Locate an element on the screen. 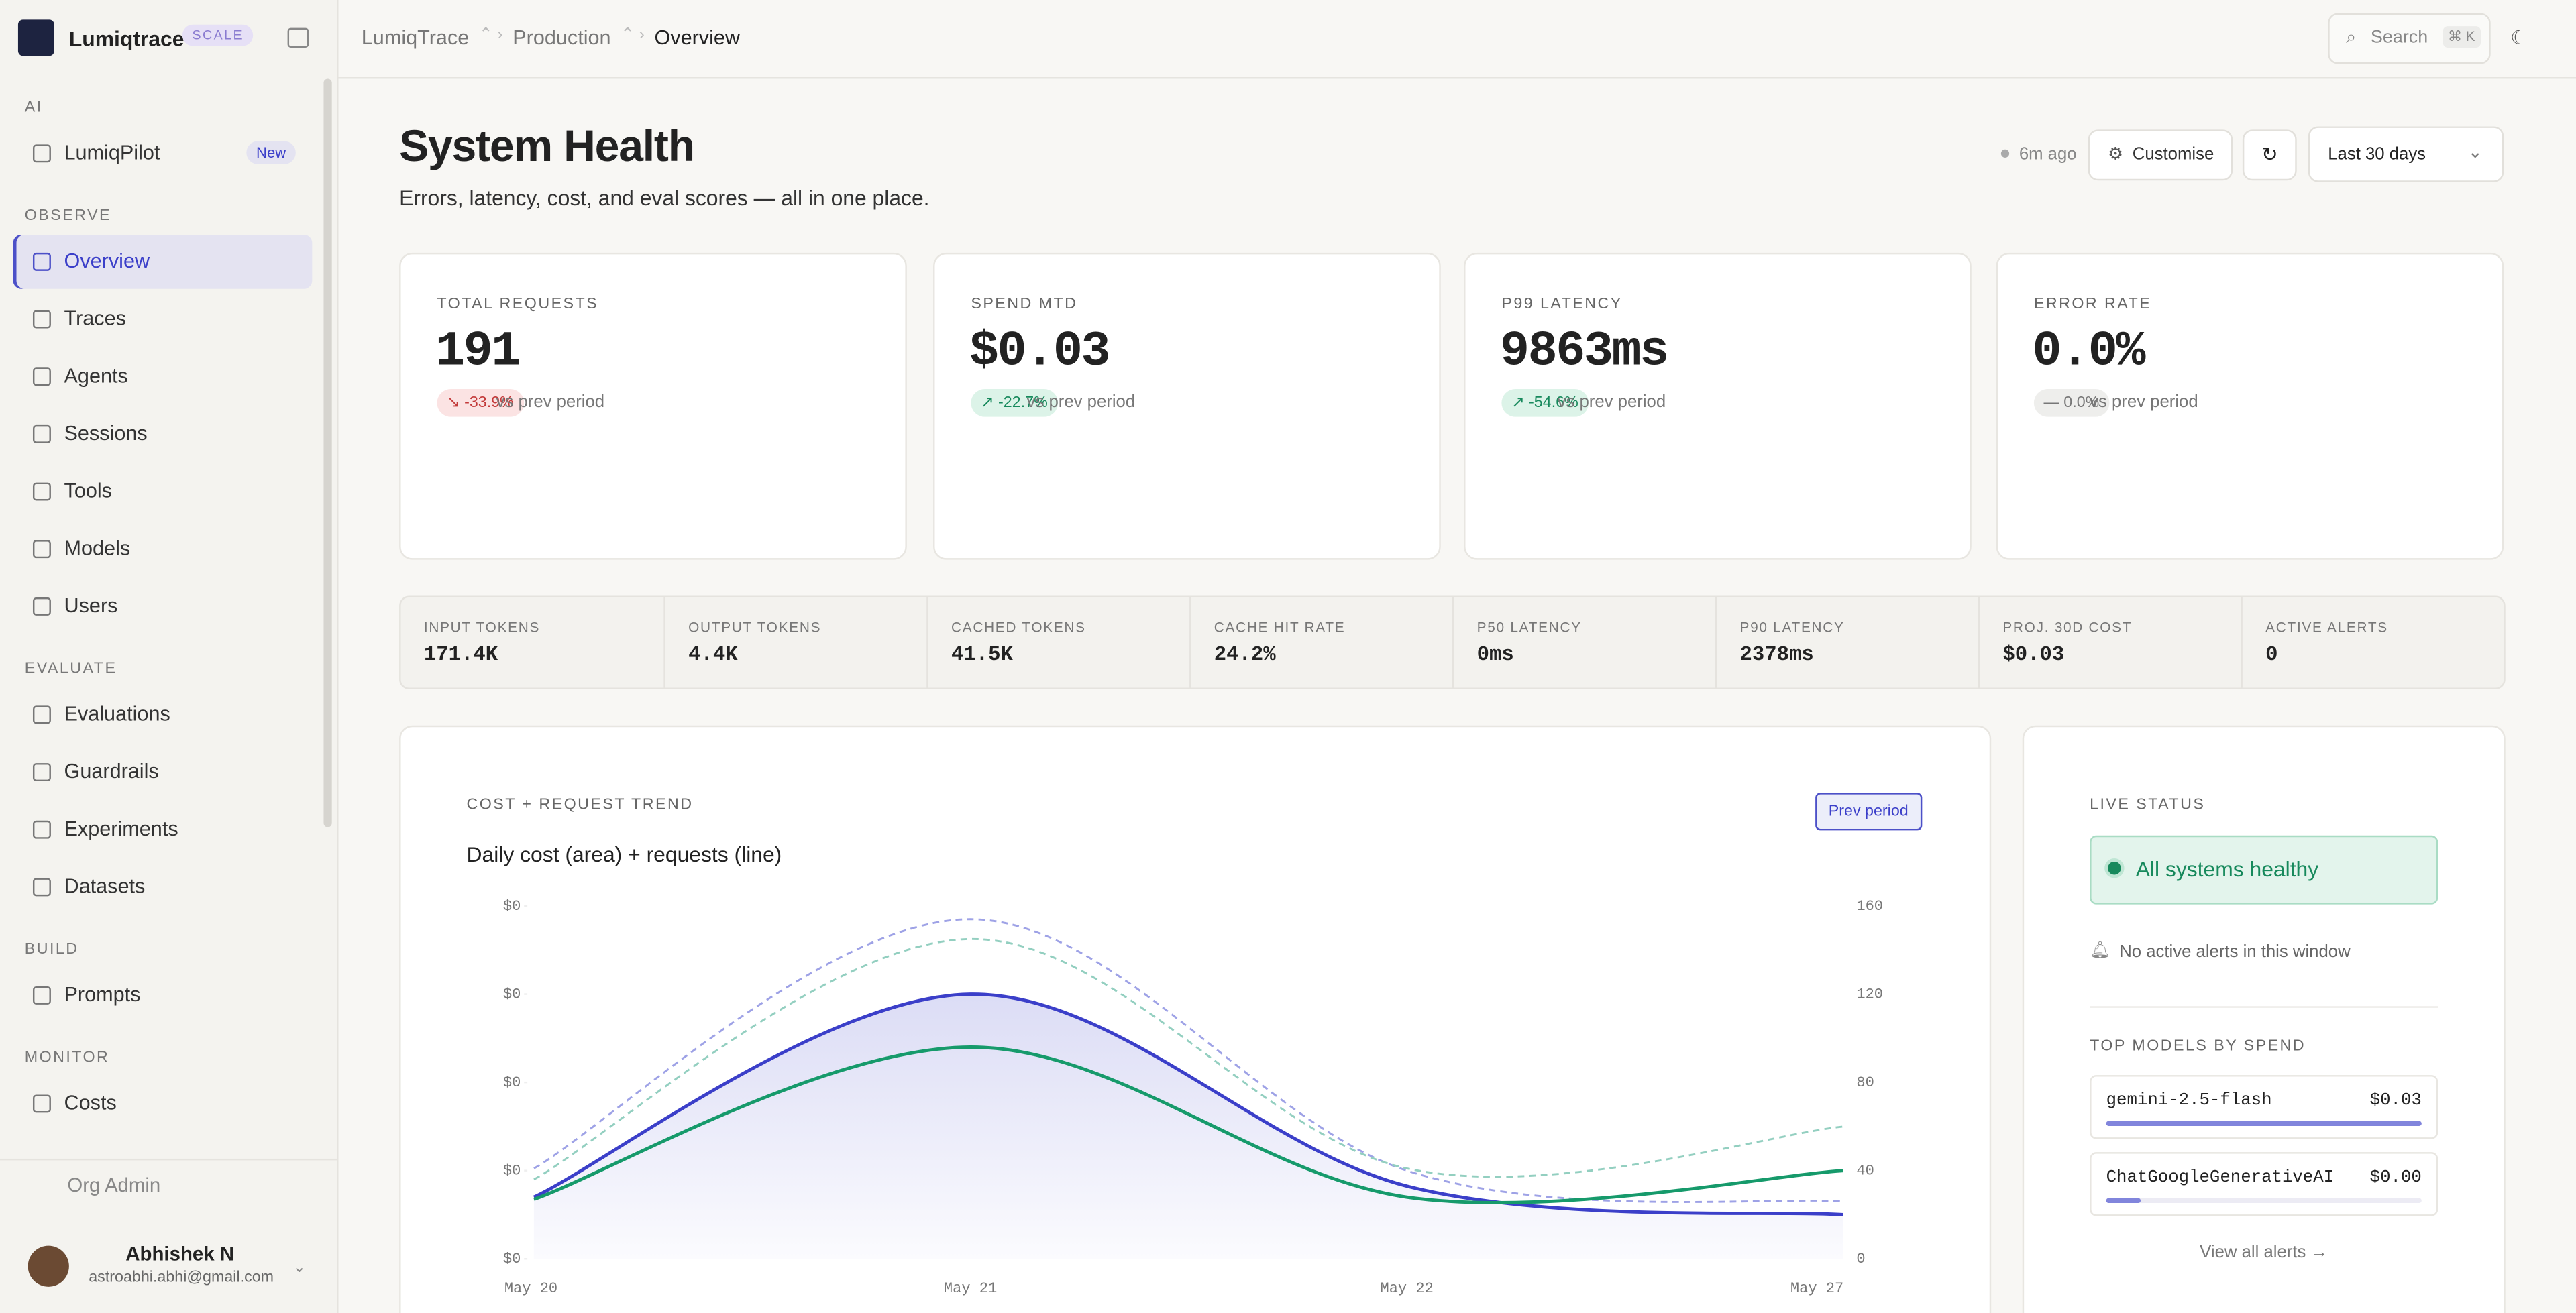 This screenshot has height=1313, width=2576. model-row: gemini-2.5-flash $0.03 is located at coordinates (2264, 1107).